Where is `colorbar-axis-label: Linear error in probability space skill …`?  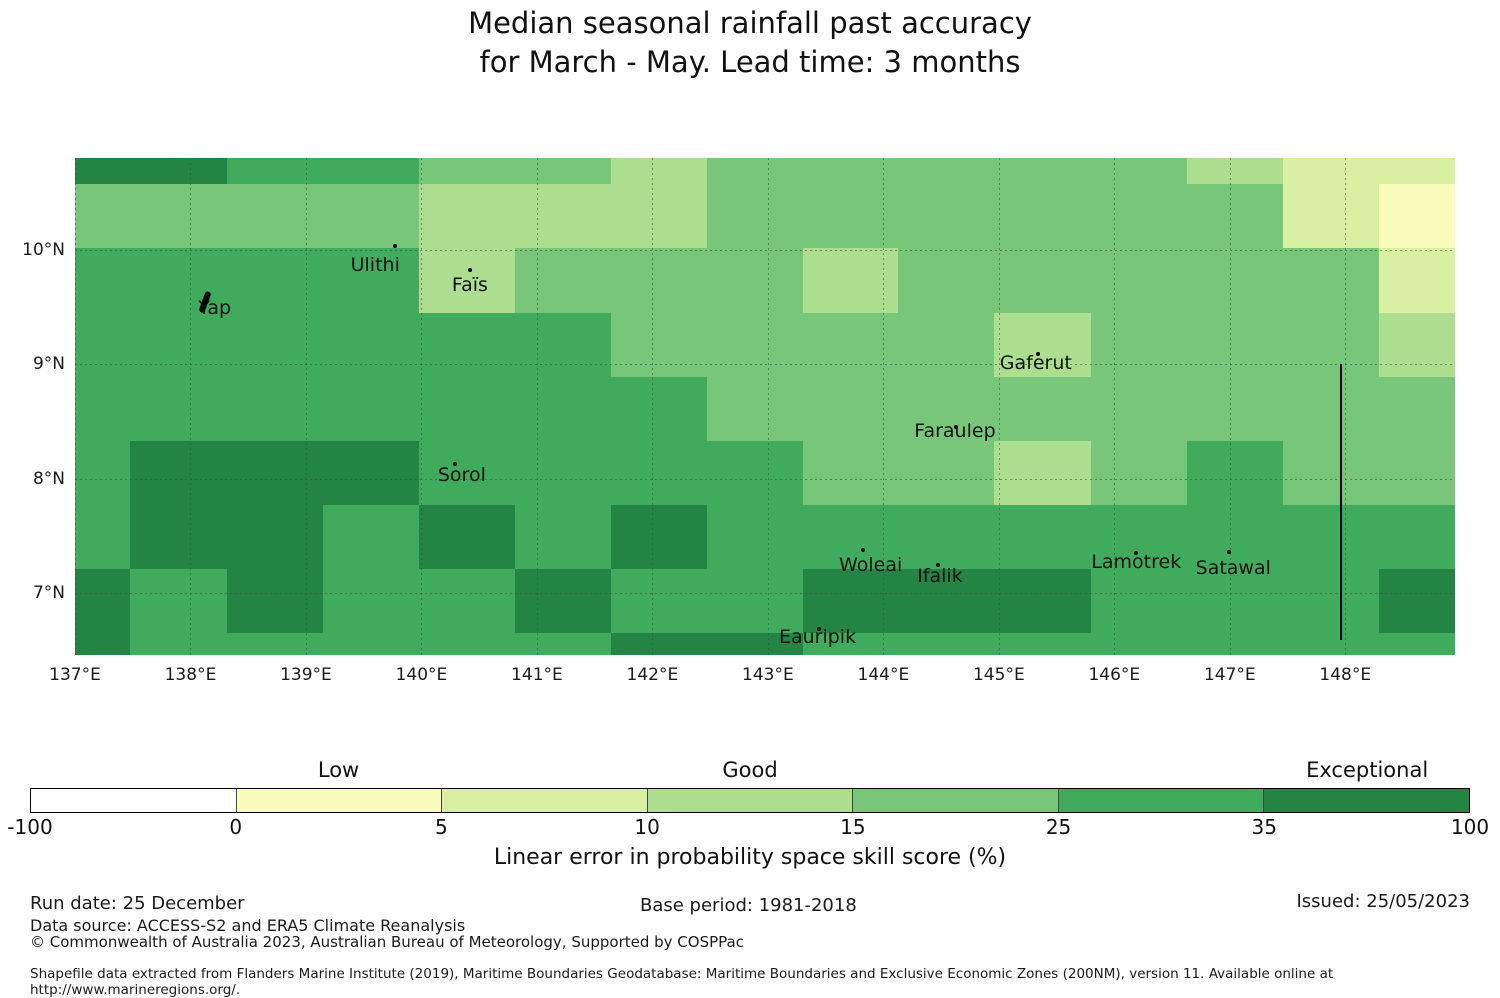 colorbar-axis-label: Linear error in probability space skill … is located at coordinates (750, 857).